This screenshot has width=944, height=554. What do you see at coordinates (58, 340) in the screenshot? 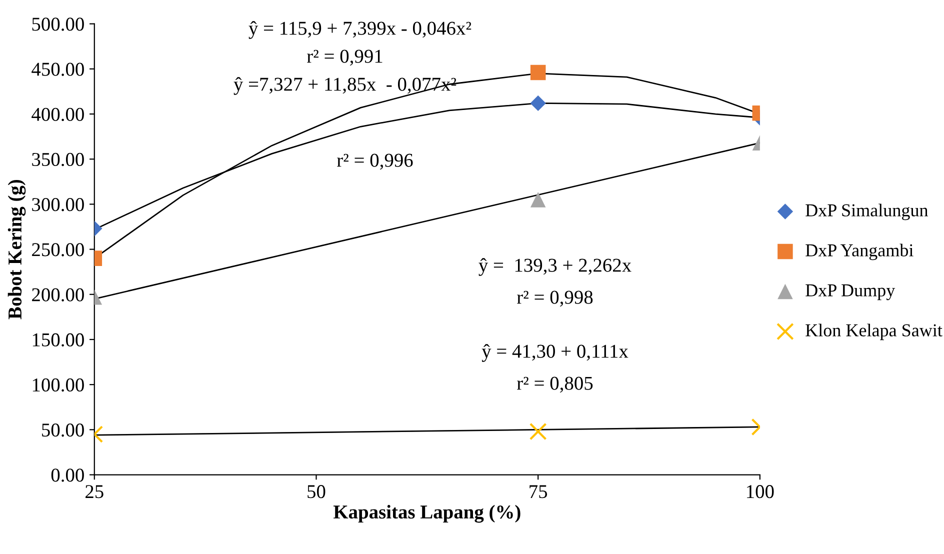
I see `y-tick-label: 150.00` at bounding box center [58, 340].